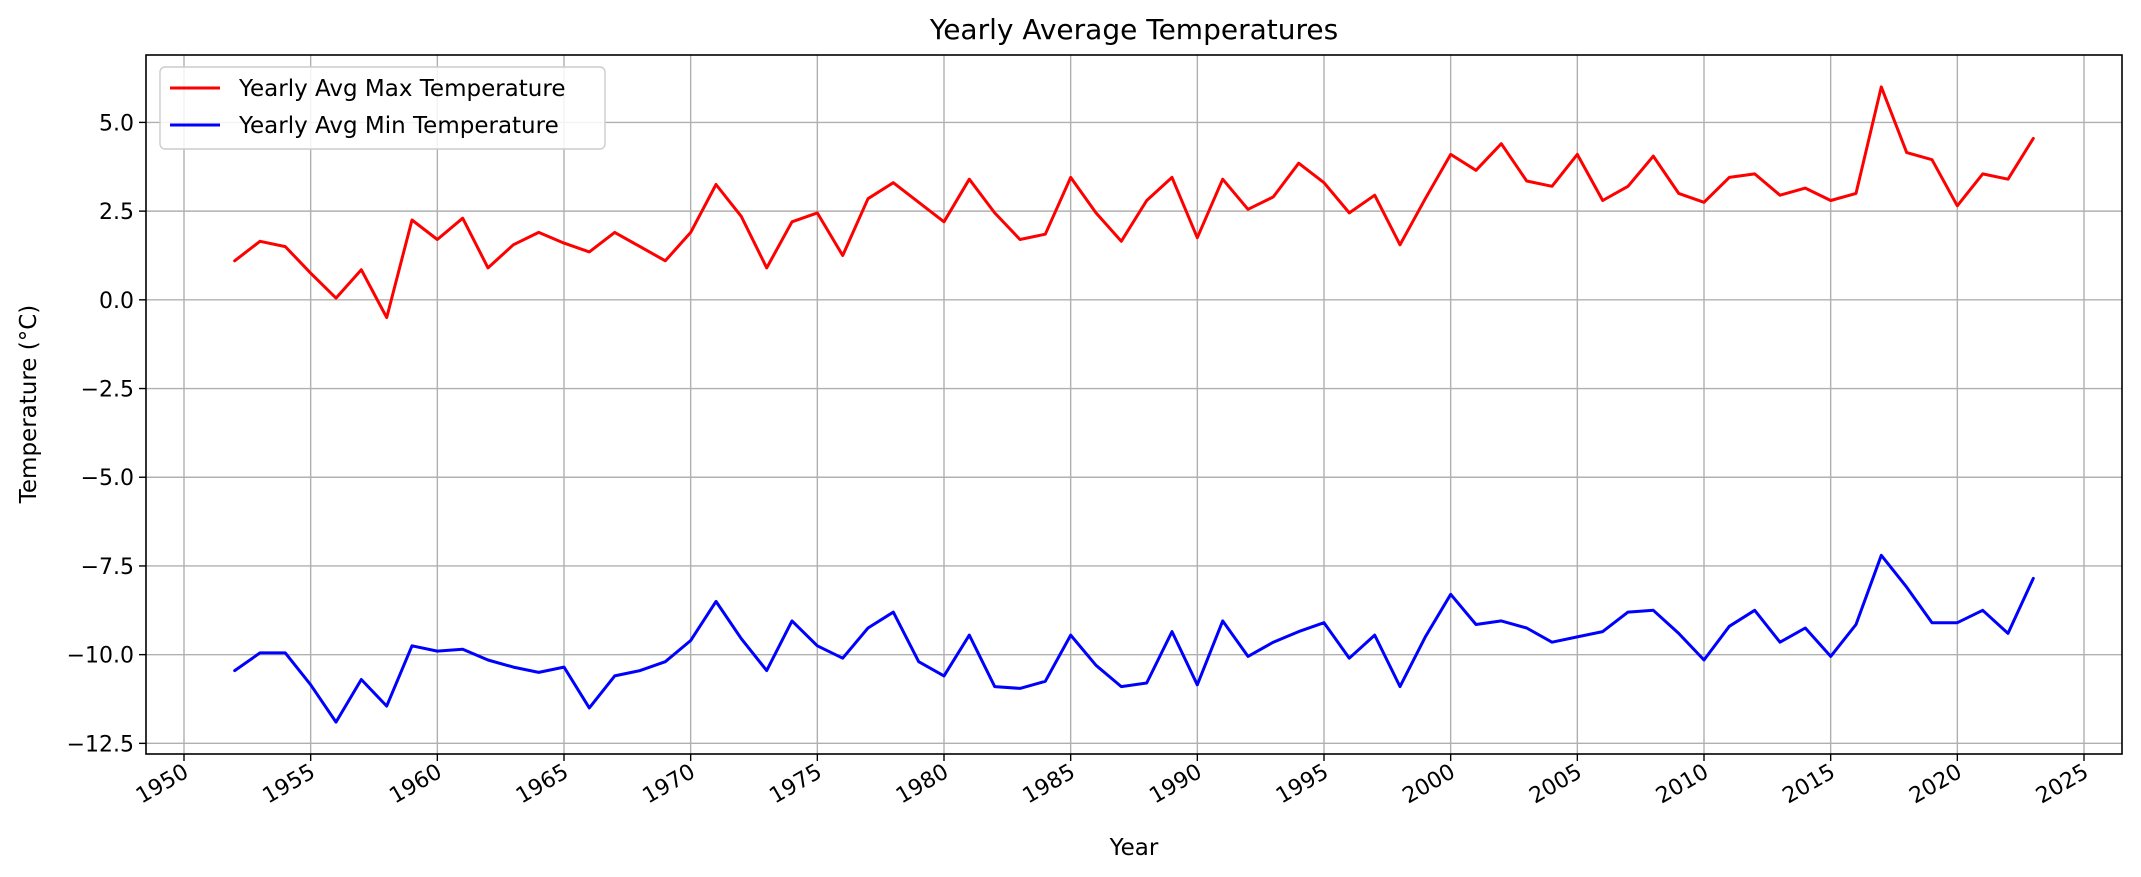  Describe the element at coordinates (398, 126) in the screenshot. I see `legend-label-min: Yearly Avg Min Temperature` at that location.